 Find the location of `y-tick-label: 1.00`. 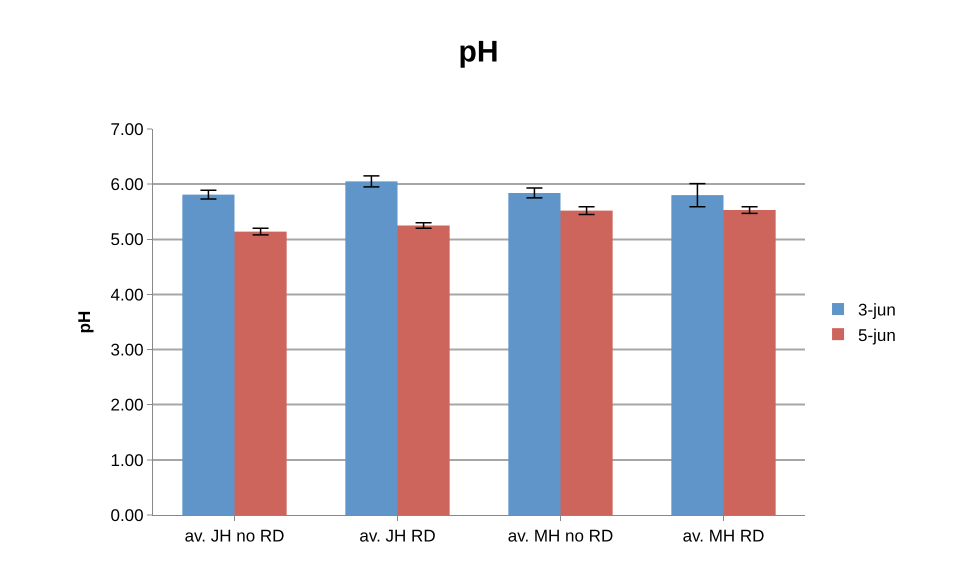

y-tick-label: 1.00 is located at coordinates (127, 460).